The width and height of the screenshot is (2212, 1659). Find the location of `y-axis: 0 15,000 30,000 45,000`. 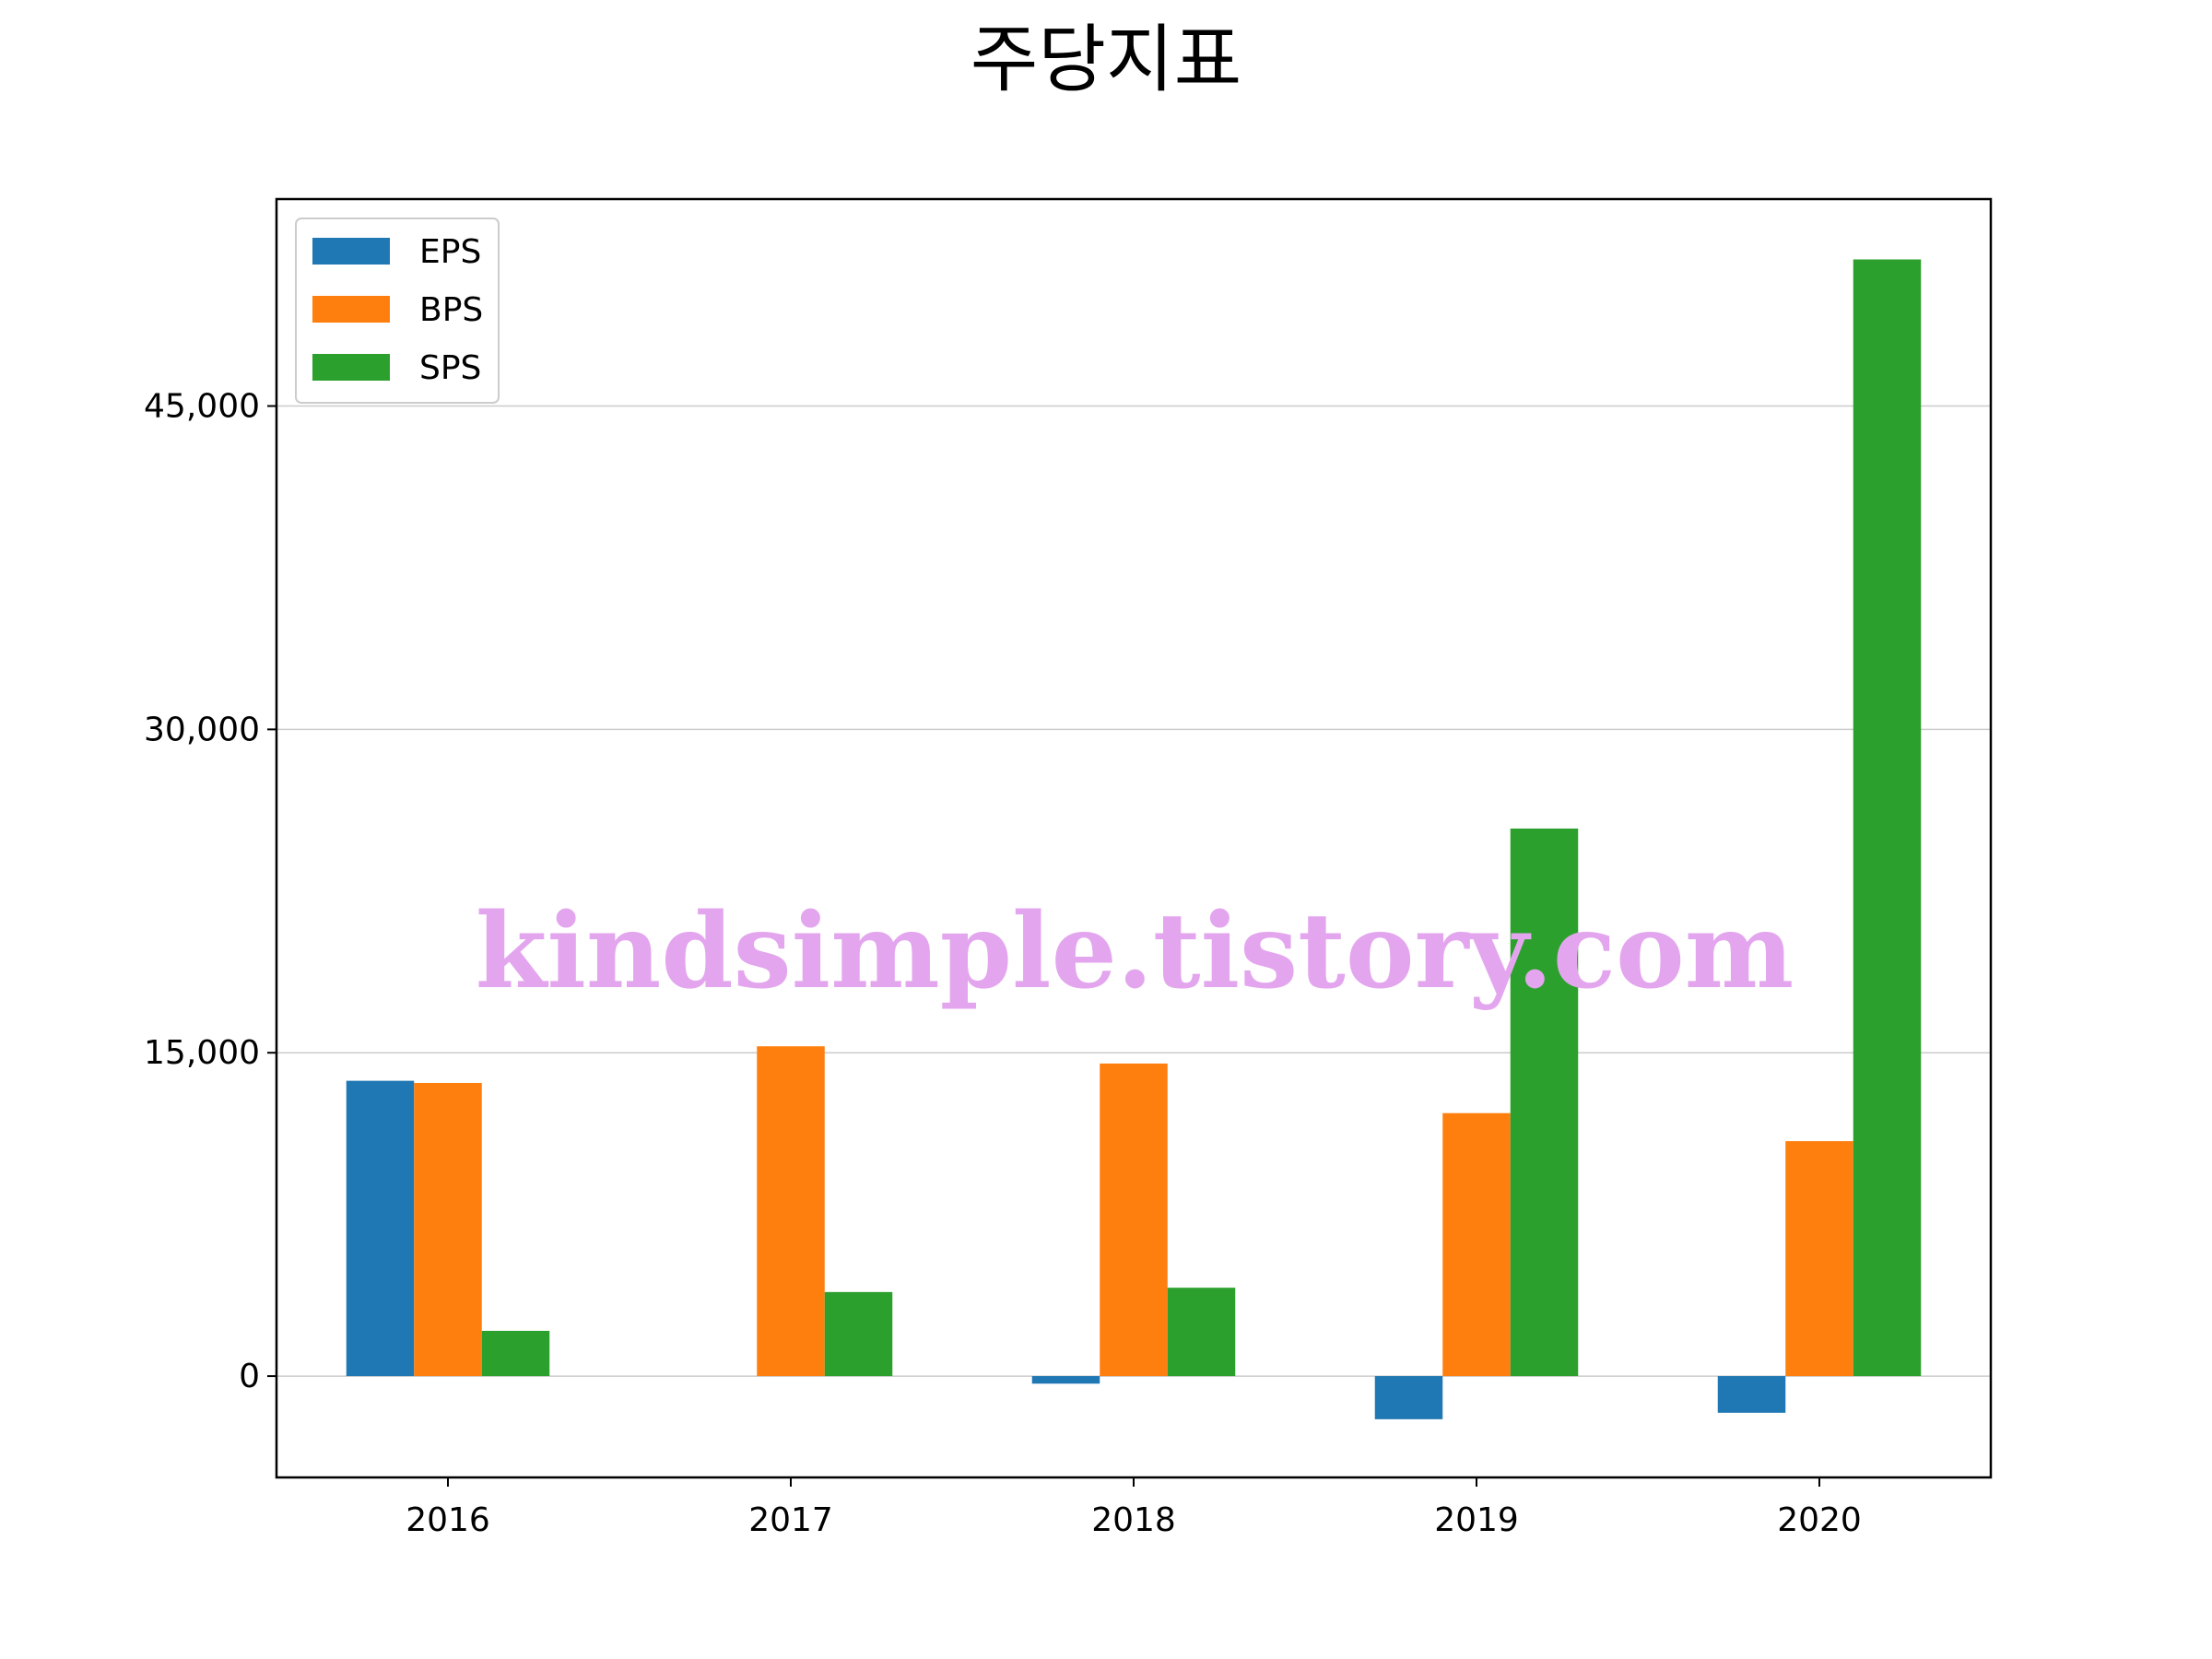

y-axis: 0 15,000 30,000 45,000 is located at coordinates (210, 891).